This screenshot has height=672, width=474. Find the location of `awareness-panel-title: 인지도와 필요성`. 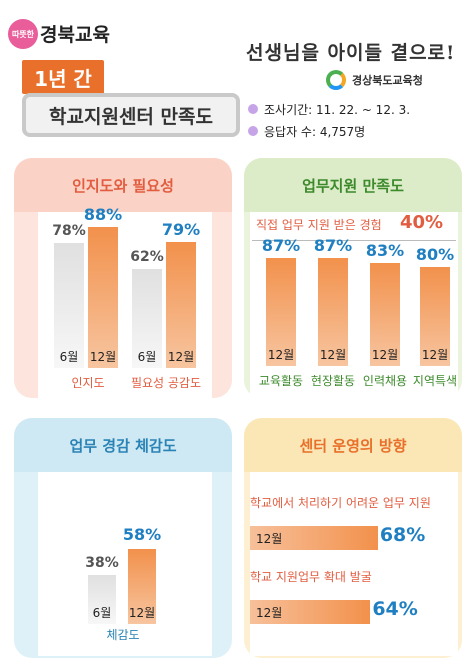

awareness-panel-title: 인지도와 필요성 is located at coordinates (123, 185).